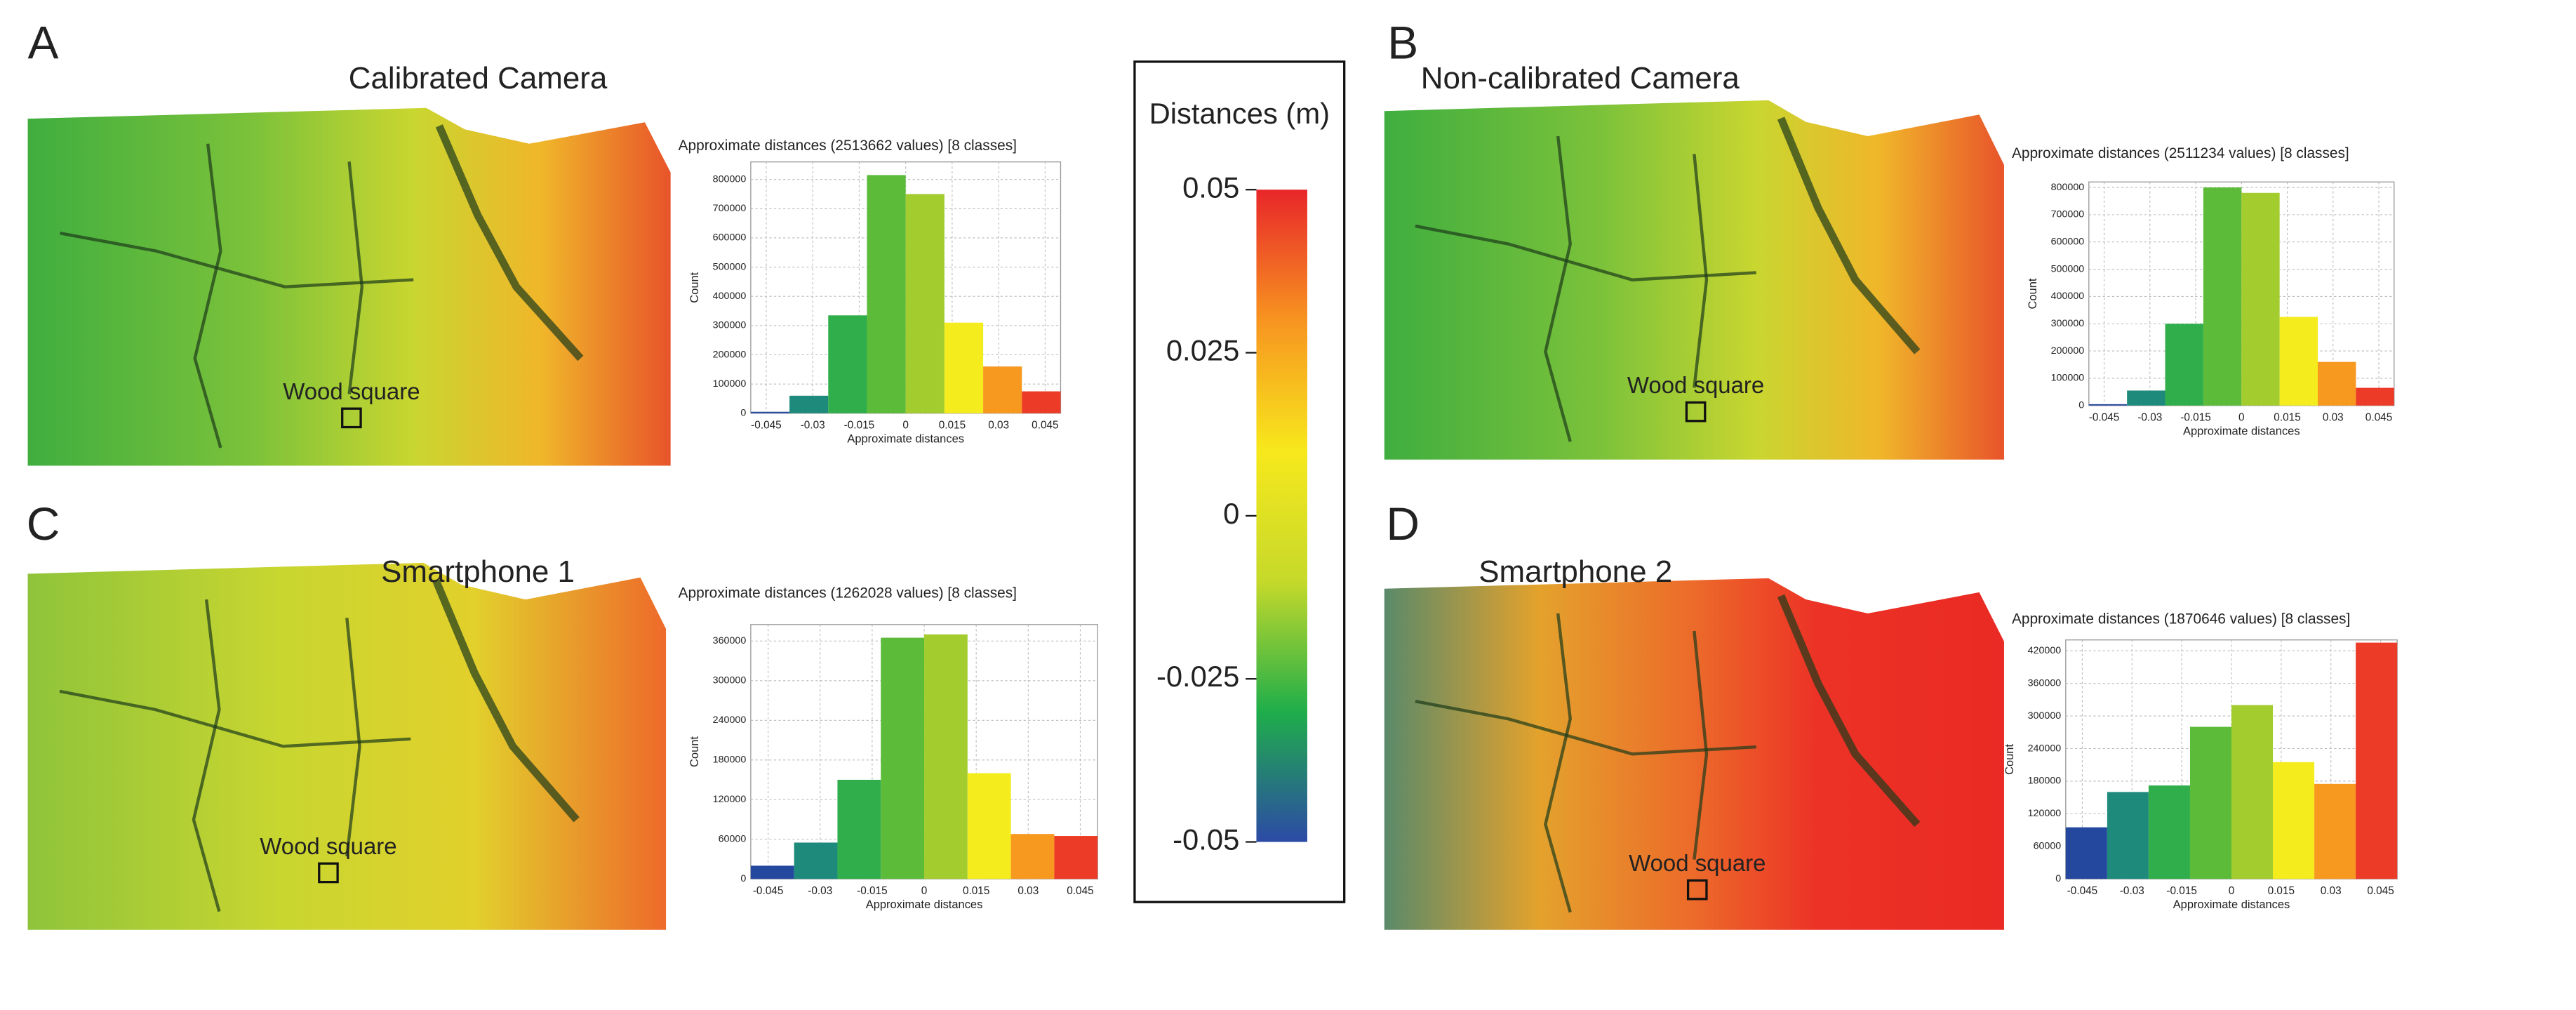 This screenshot has width=2576, height=1010. Describe the element at coordinates (1403, 42) in the screenshot. I see `panel-label: B` at that location.